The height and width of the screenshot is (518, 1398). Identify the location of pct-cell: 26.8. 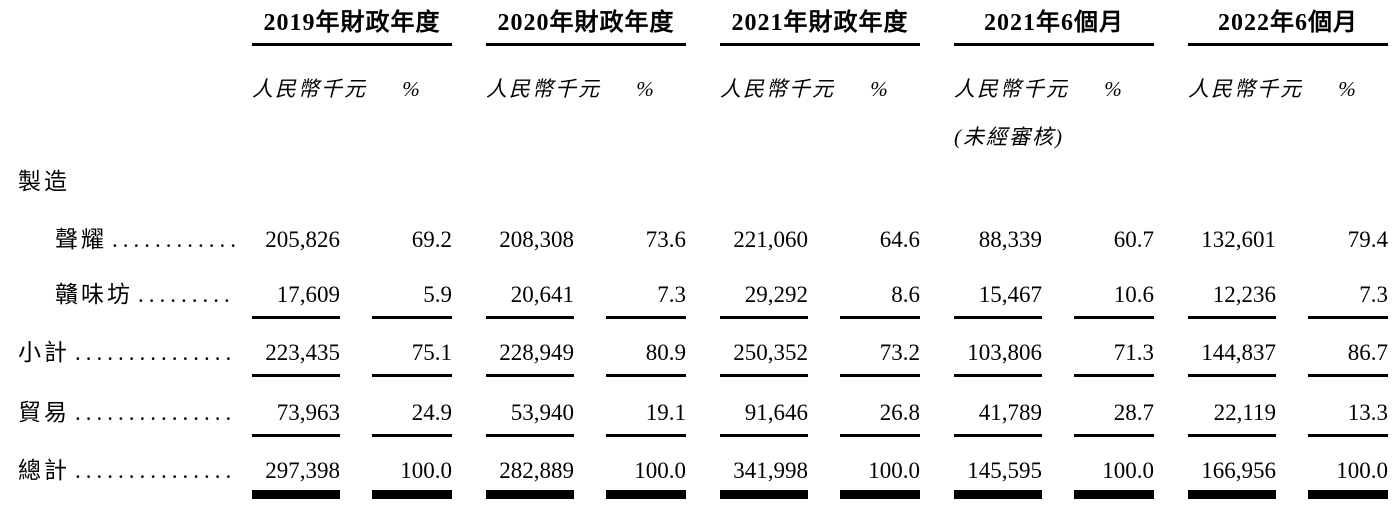
(880, 418).